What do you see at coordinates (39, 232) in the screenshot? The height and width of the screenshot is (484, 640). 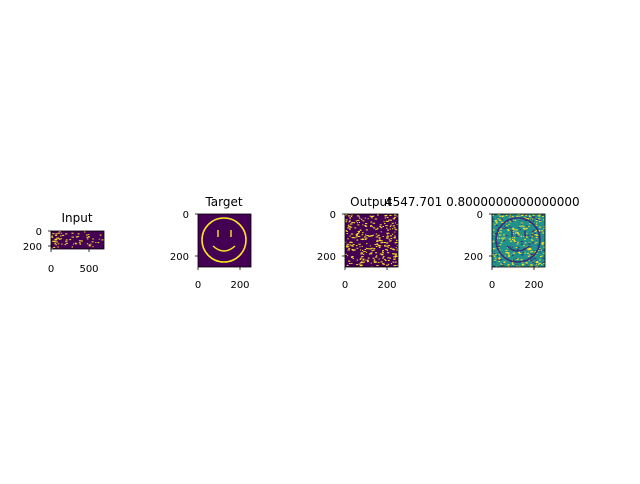 I see `y-tick-label: 0` at bounding box center [39, 232].